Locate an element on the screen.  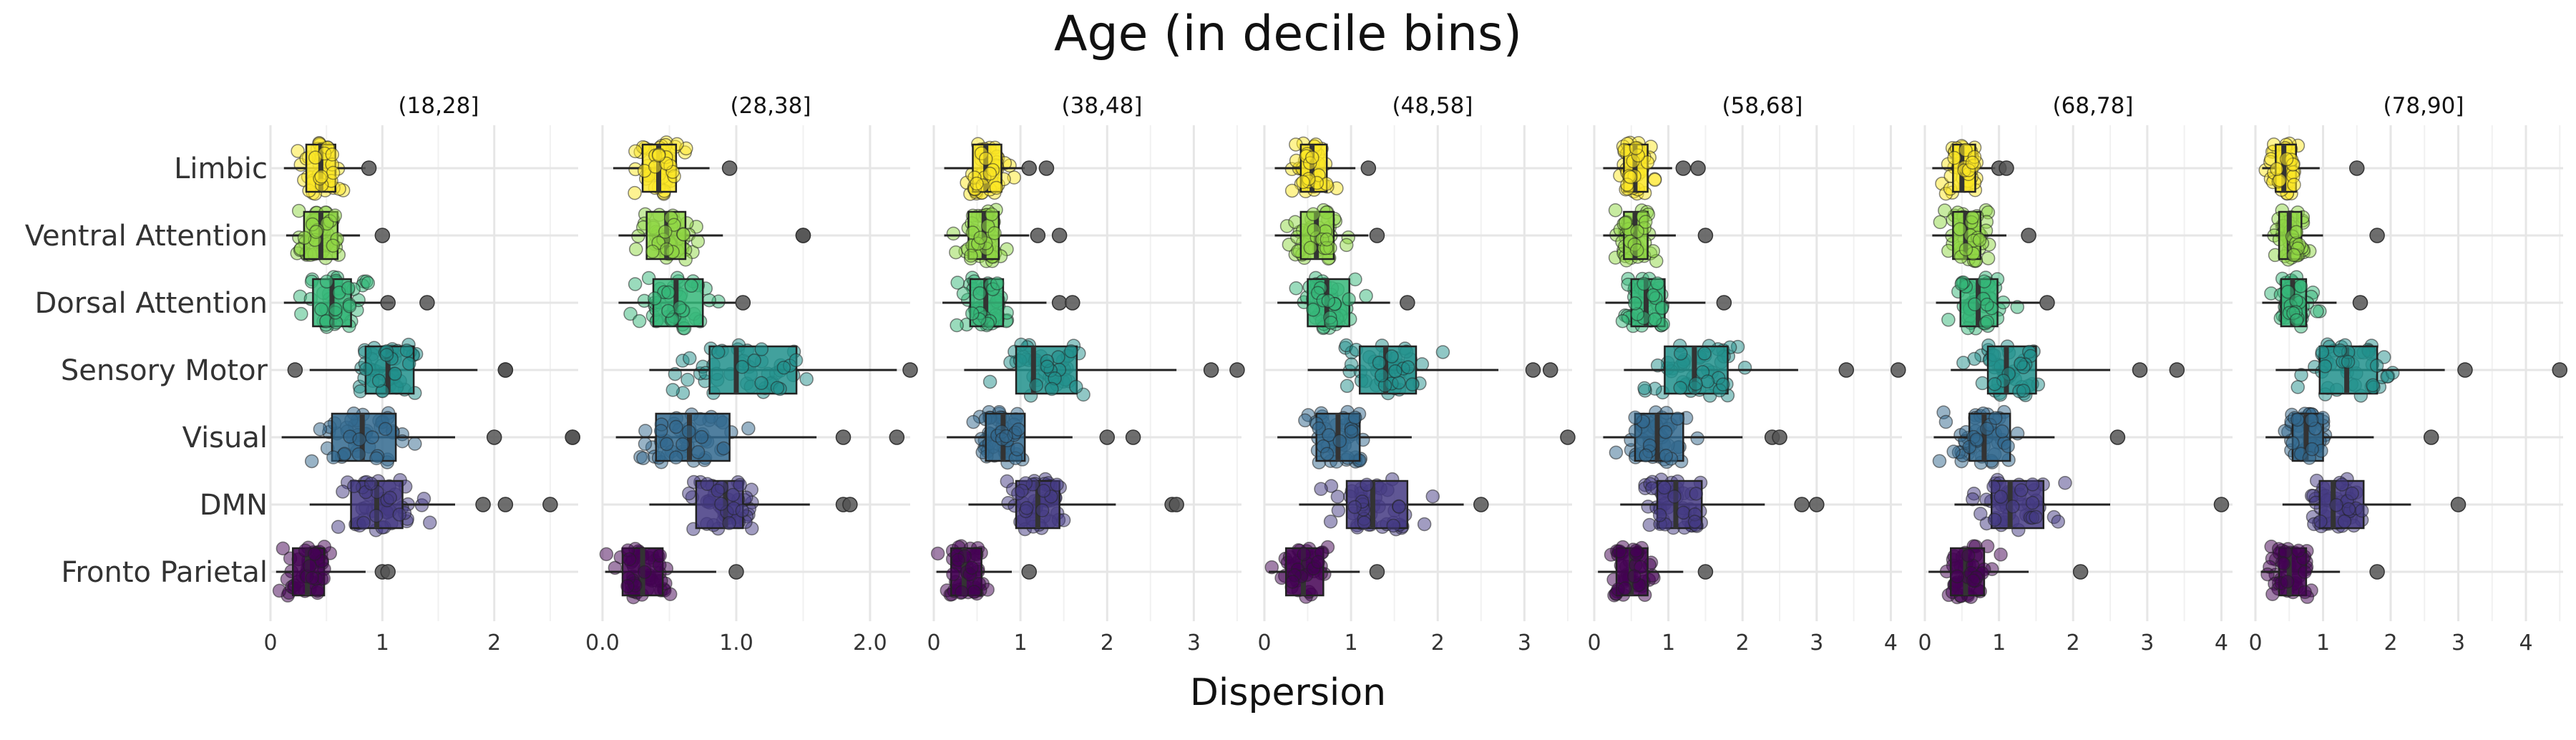
panel: (48,58] 0 1 2 3 is located at coordinates (1416, 374).